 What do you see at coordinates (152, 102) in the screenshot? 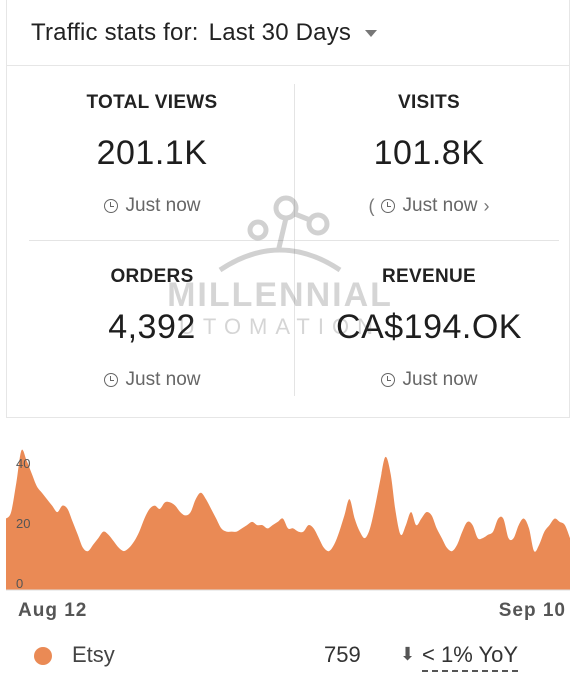
I see `stat-label: TOTAL VIEWS` at bounding box center [152, 102].